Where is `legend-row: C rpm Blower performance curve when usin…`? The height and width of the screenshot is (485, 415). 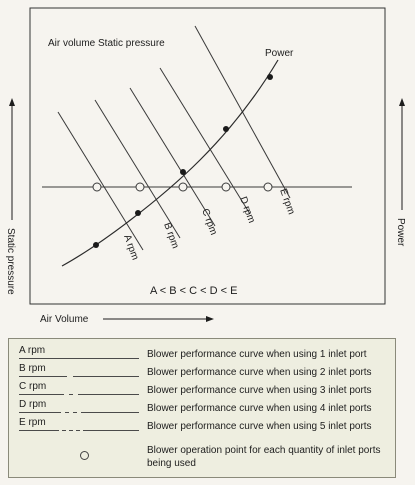 legend-row: C rpm Blower performance curve when usin… is located at coordinates (202, 390).